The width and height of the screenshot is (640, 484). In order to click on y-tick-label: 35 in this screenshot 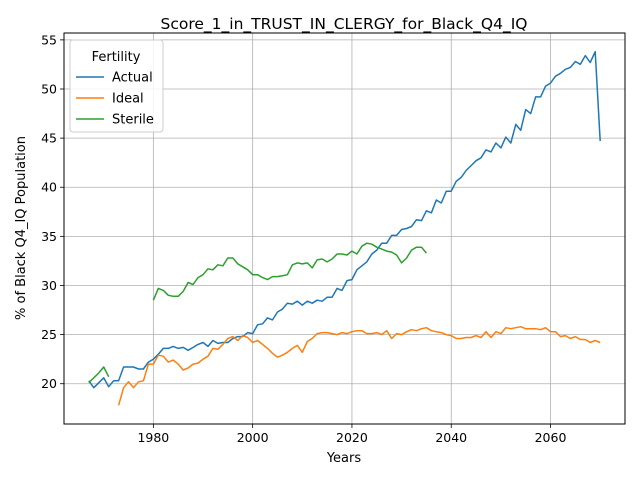, I will do `click(49, 236)`.